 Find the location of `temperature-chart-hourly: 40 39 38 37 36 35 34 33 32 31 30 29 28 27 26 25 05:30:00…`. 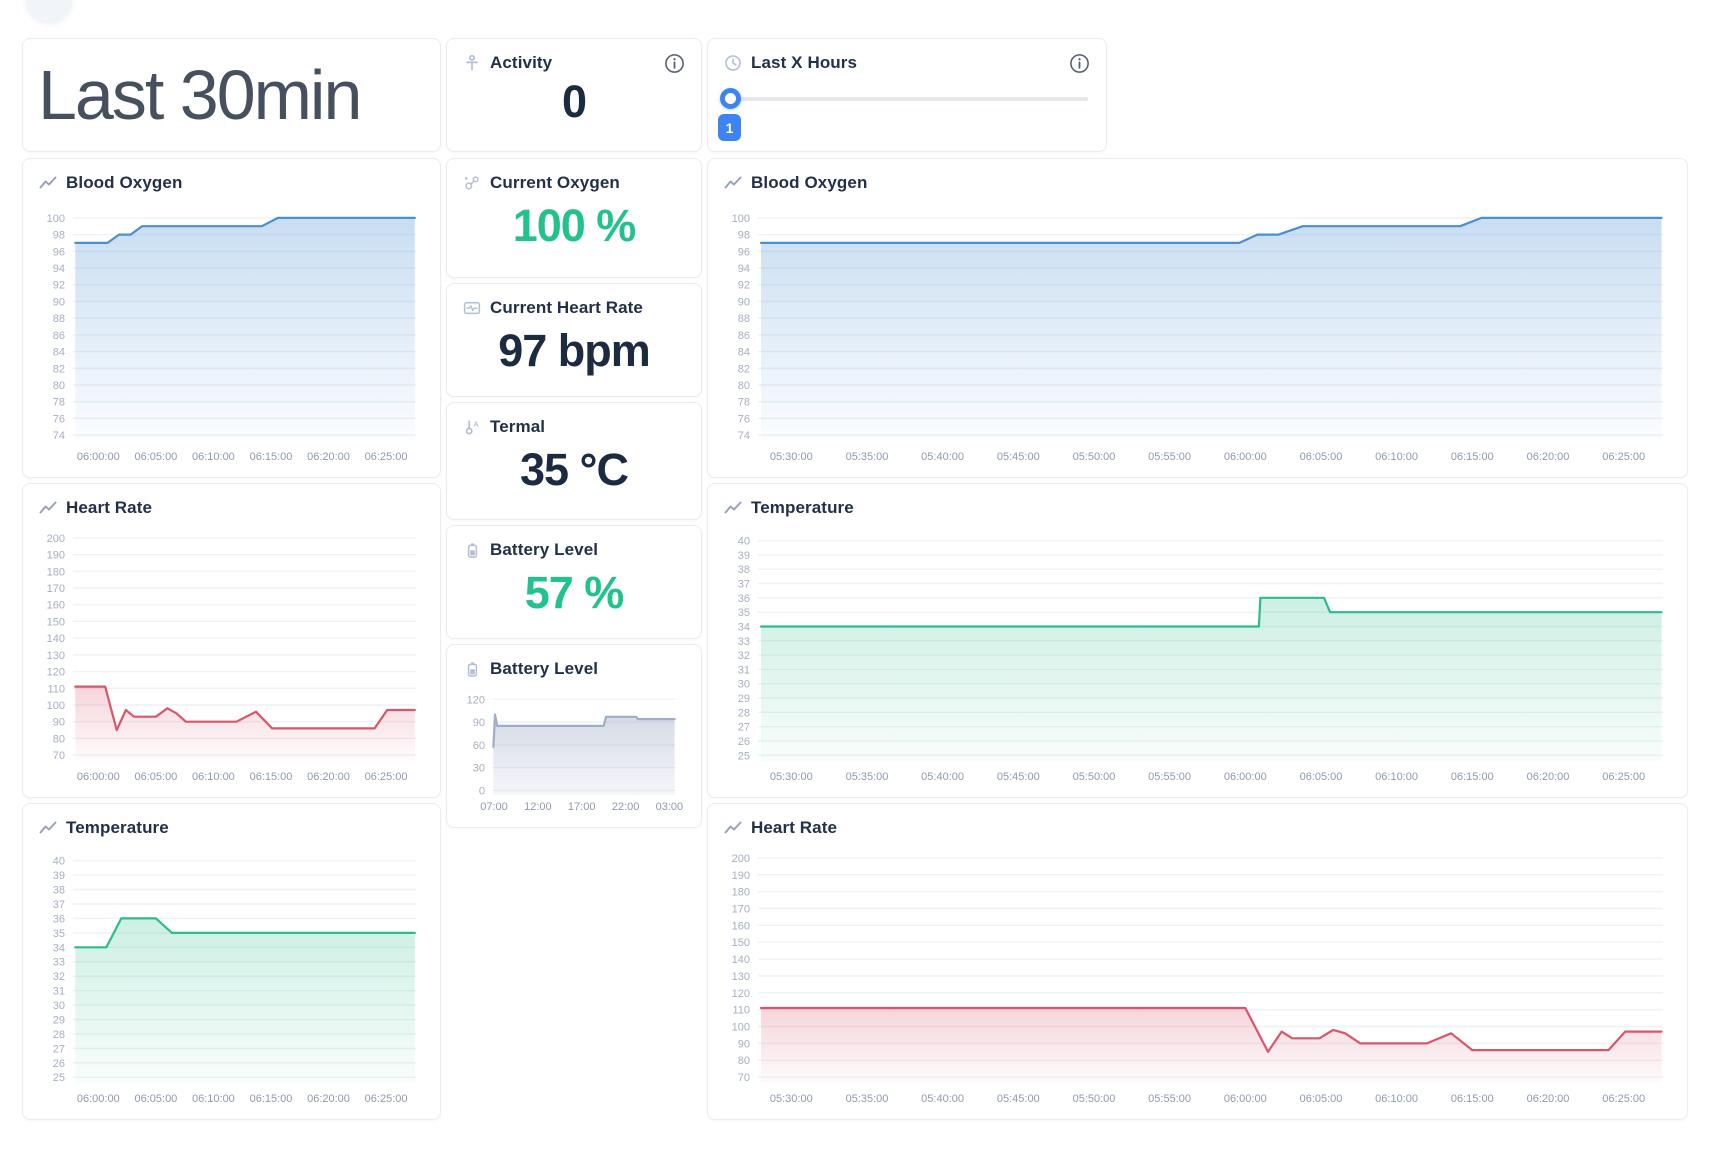

temperature-chart-hourly: 40 39 38 37 36 35 34 33 32 31 30 29 28 27 26 25 05:30:00… is located at coordinates (1197, 653).